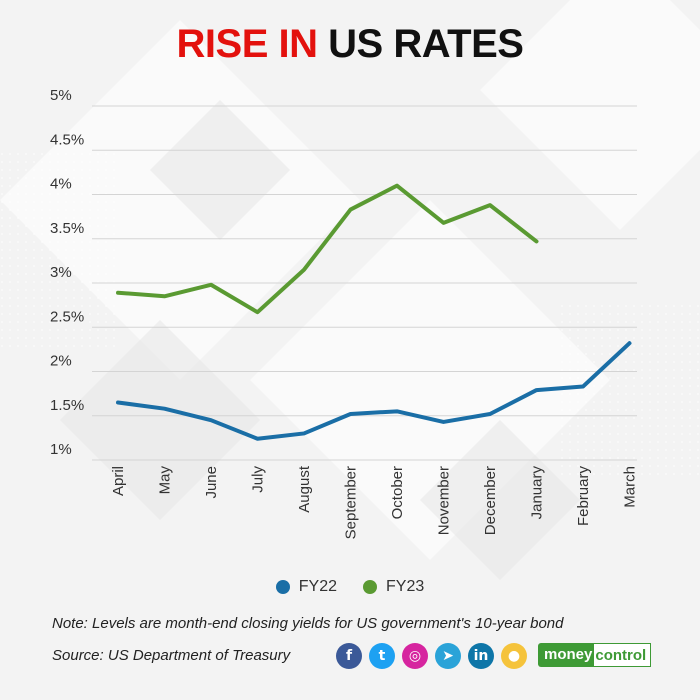  Describe the element at coordinates (165, 480) in the screenshot. I see `x-tick-label: May` at that location.